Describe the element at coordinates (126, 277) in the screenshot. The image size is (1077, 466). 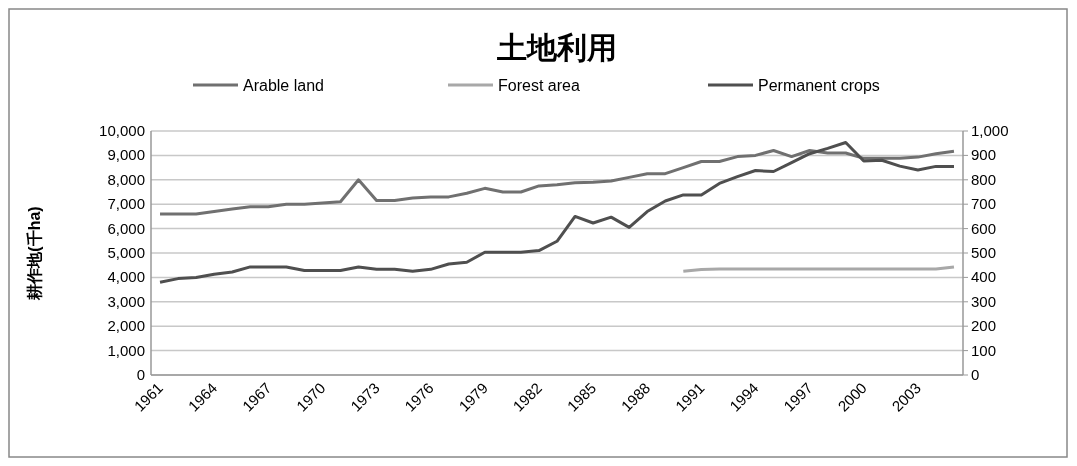
I see `y-tick-label: 4,000` at that location.